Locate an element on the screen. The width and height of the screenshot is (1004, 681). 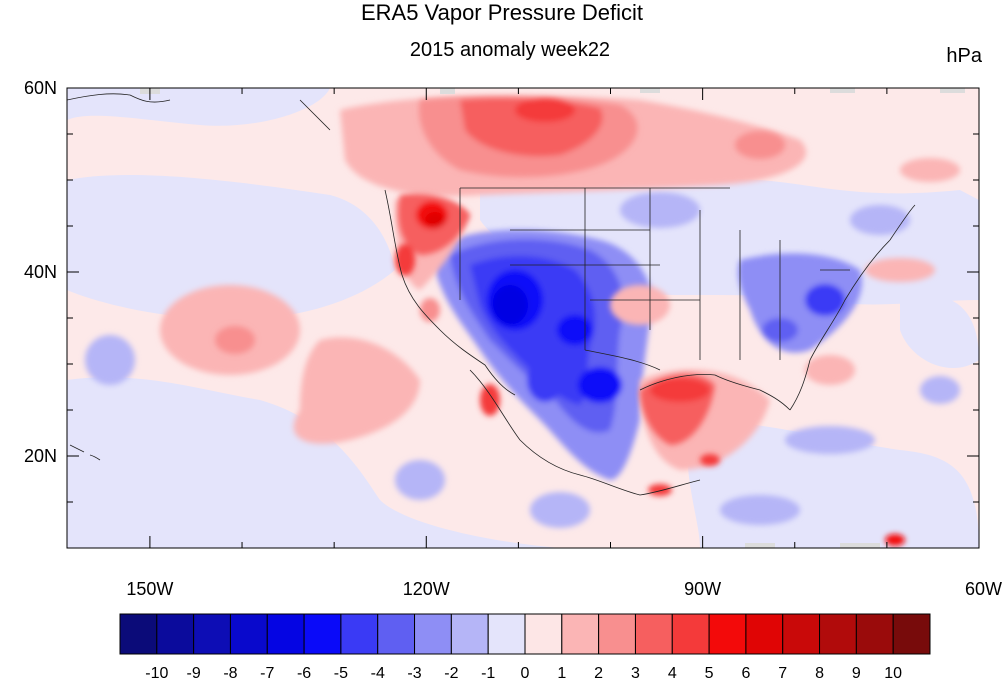
colorbar is located at coordinates (525, 634).